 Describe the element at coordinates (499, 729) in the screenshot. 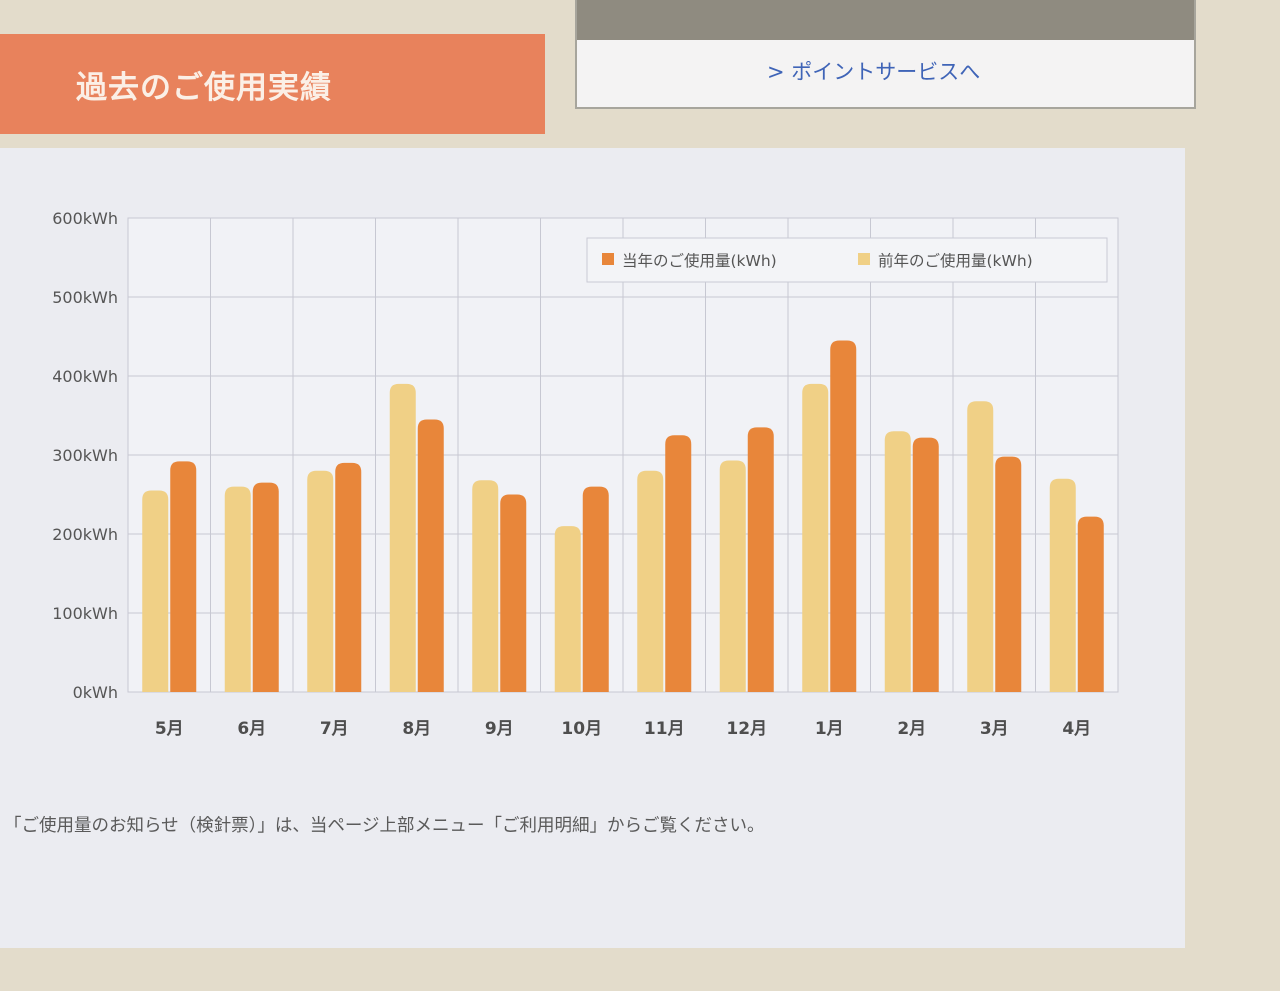

I see `x-tick-label: 9月` at that location.